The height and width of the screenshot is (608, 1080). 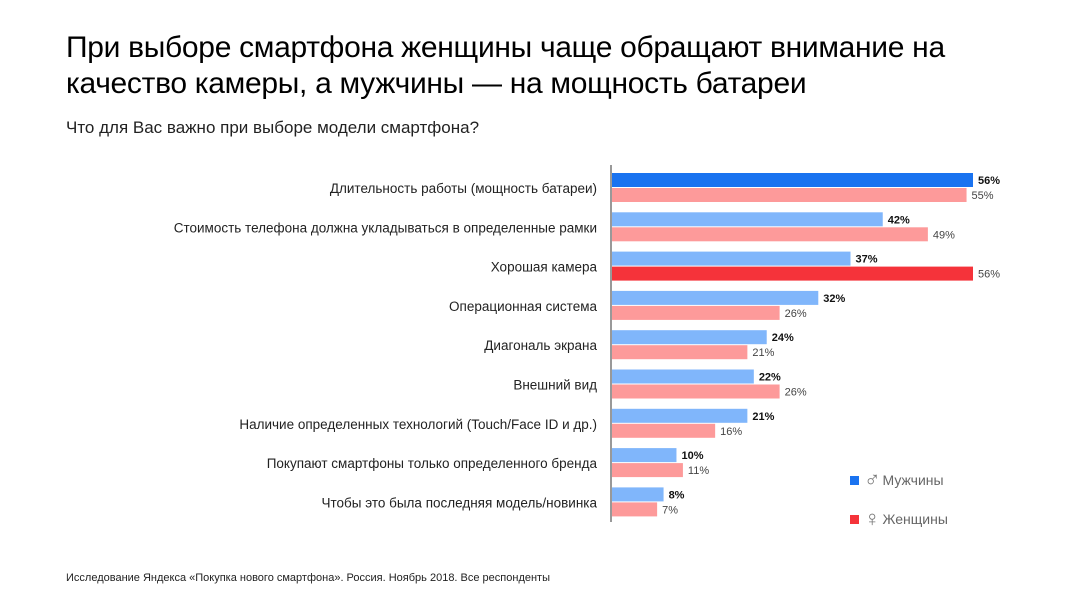 I want to click on category-label: Чтобы это была последняя модель/новинка, so click(x=460, y=502).